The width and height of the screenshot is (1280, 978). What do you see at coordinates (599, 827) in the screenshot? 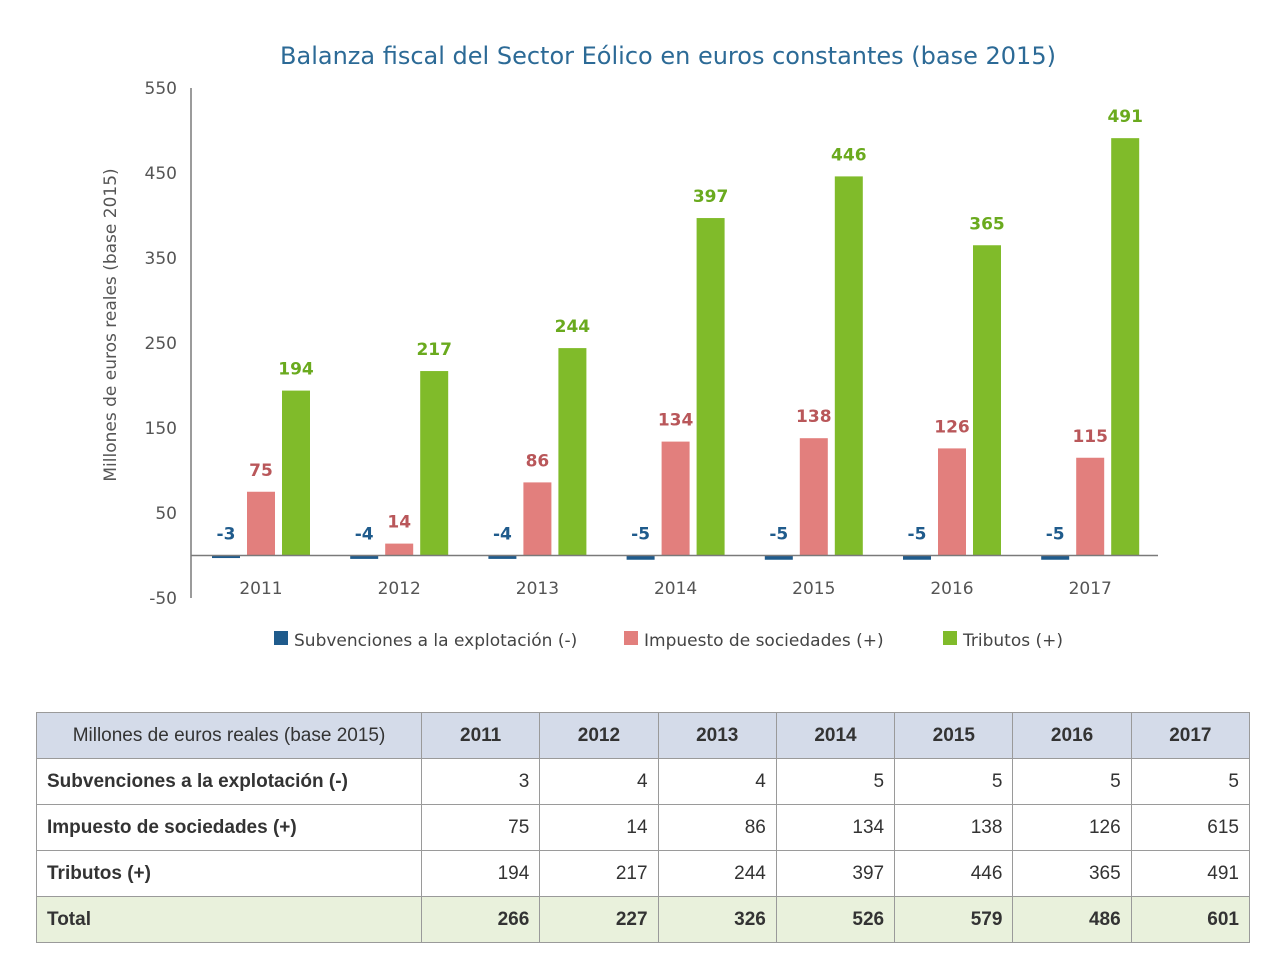
I see `table-cell: 14` at bounding box center [599, 827].